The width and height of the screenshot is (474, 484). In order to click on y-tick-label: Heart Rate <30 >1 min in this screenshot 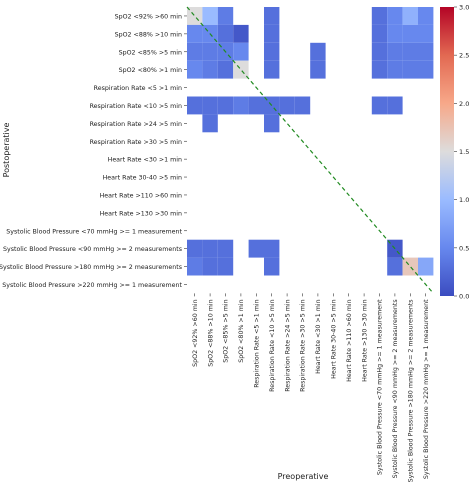, I will do `click(145, 160)`.